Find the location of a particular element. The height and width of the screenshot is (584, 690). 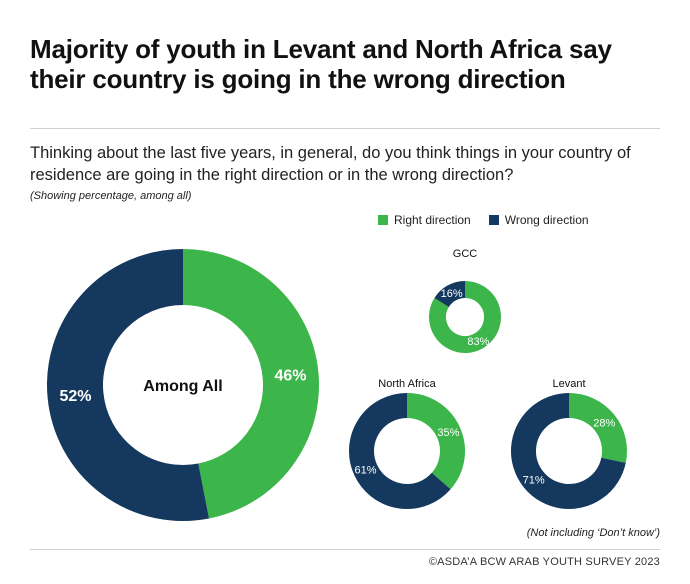

legend-item-right: Right direction is located at coordinates (424, 220).